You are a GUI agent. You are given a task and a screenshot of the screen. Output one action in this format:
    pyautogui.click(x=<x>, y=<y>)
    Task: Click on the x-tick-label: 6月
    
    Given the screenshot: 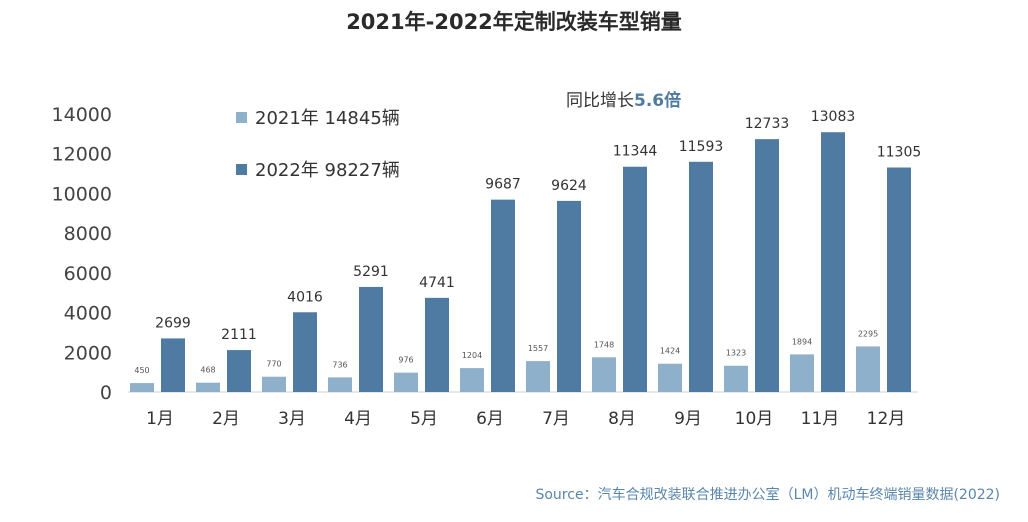 What is the action you would take?
    pyautogui.click(x=490, y=419)
    